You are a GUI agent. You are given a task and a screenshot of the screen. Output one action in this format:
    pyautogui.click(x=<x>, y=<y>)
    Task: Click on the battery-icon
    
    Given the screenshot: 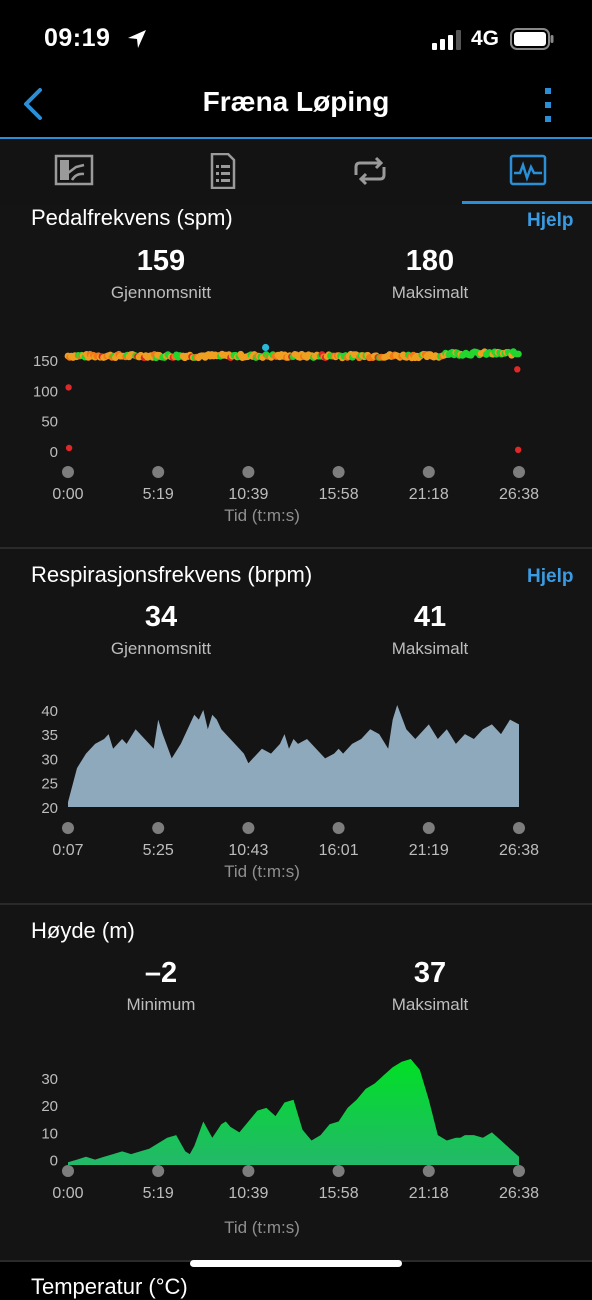 What is the action you would take?
    pyautogui.click(x=532, y=39)
    